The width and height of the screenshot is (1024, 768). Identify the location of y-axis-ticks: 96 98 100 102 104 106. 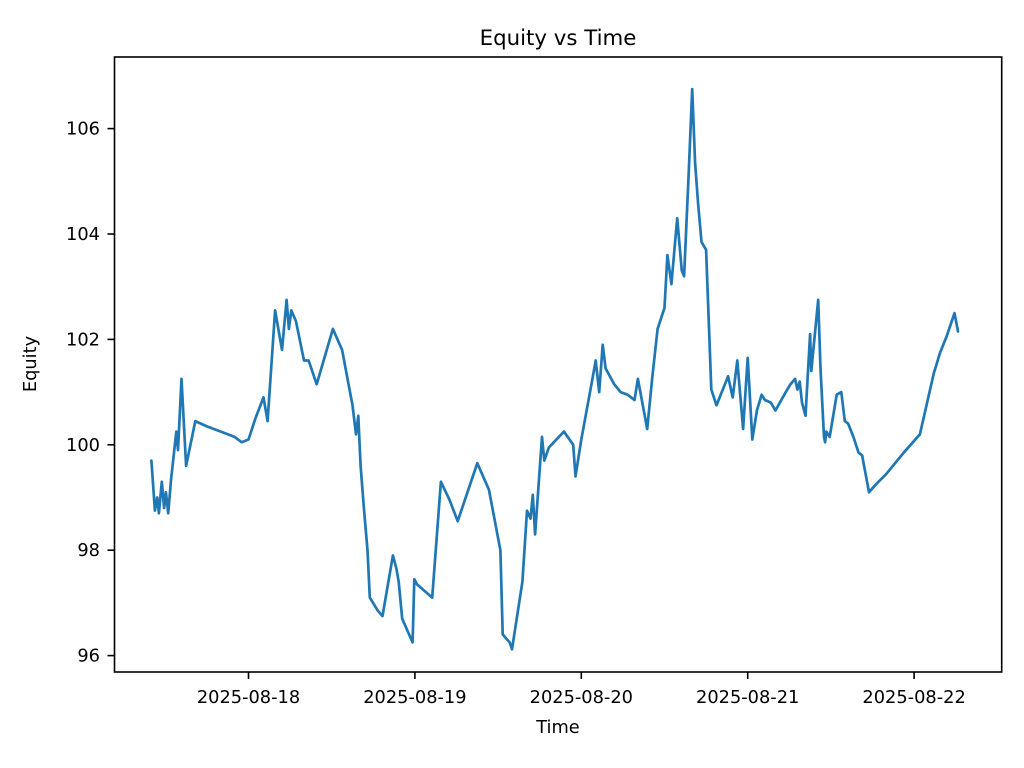
(90, 393).